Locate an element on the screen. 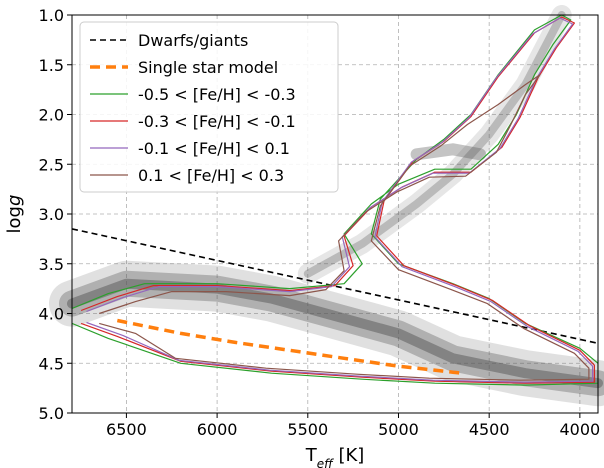 Image resolution: width=604 pixels, height=468 pixels. y-tick-label: 4.5 is located at coordinates (51, 363).